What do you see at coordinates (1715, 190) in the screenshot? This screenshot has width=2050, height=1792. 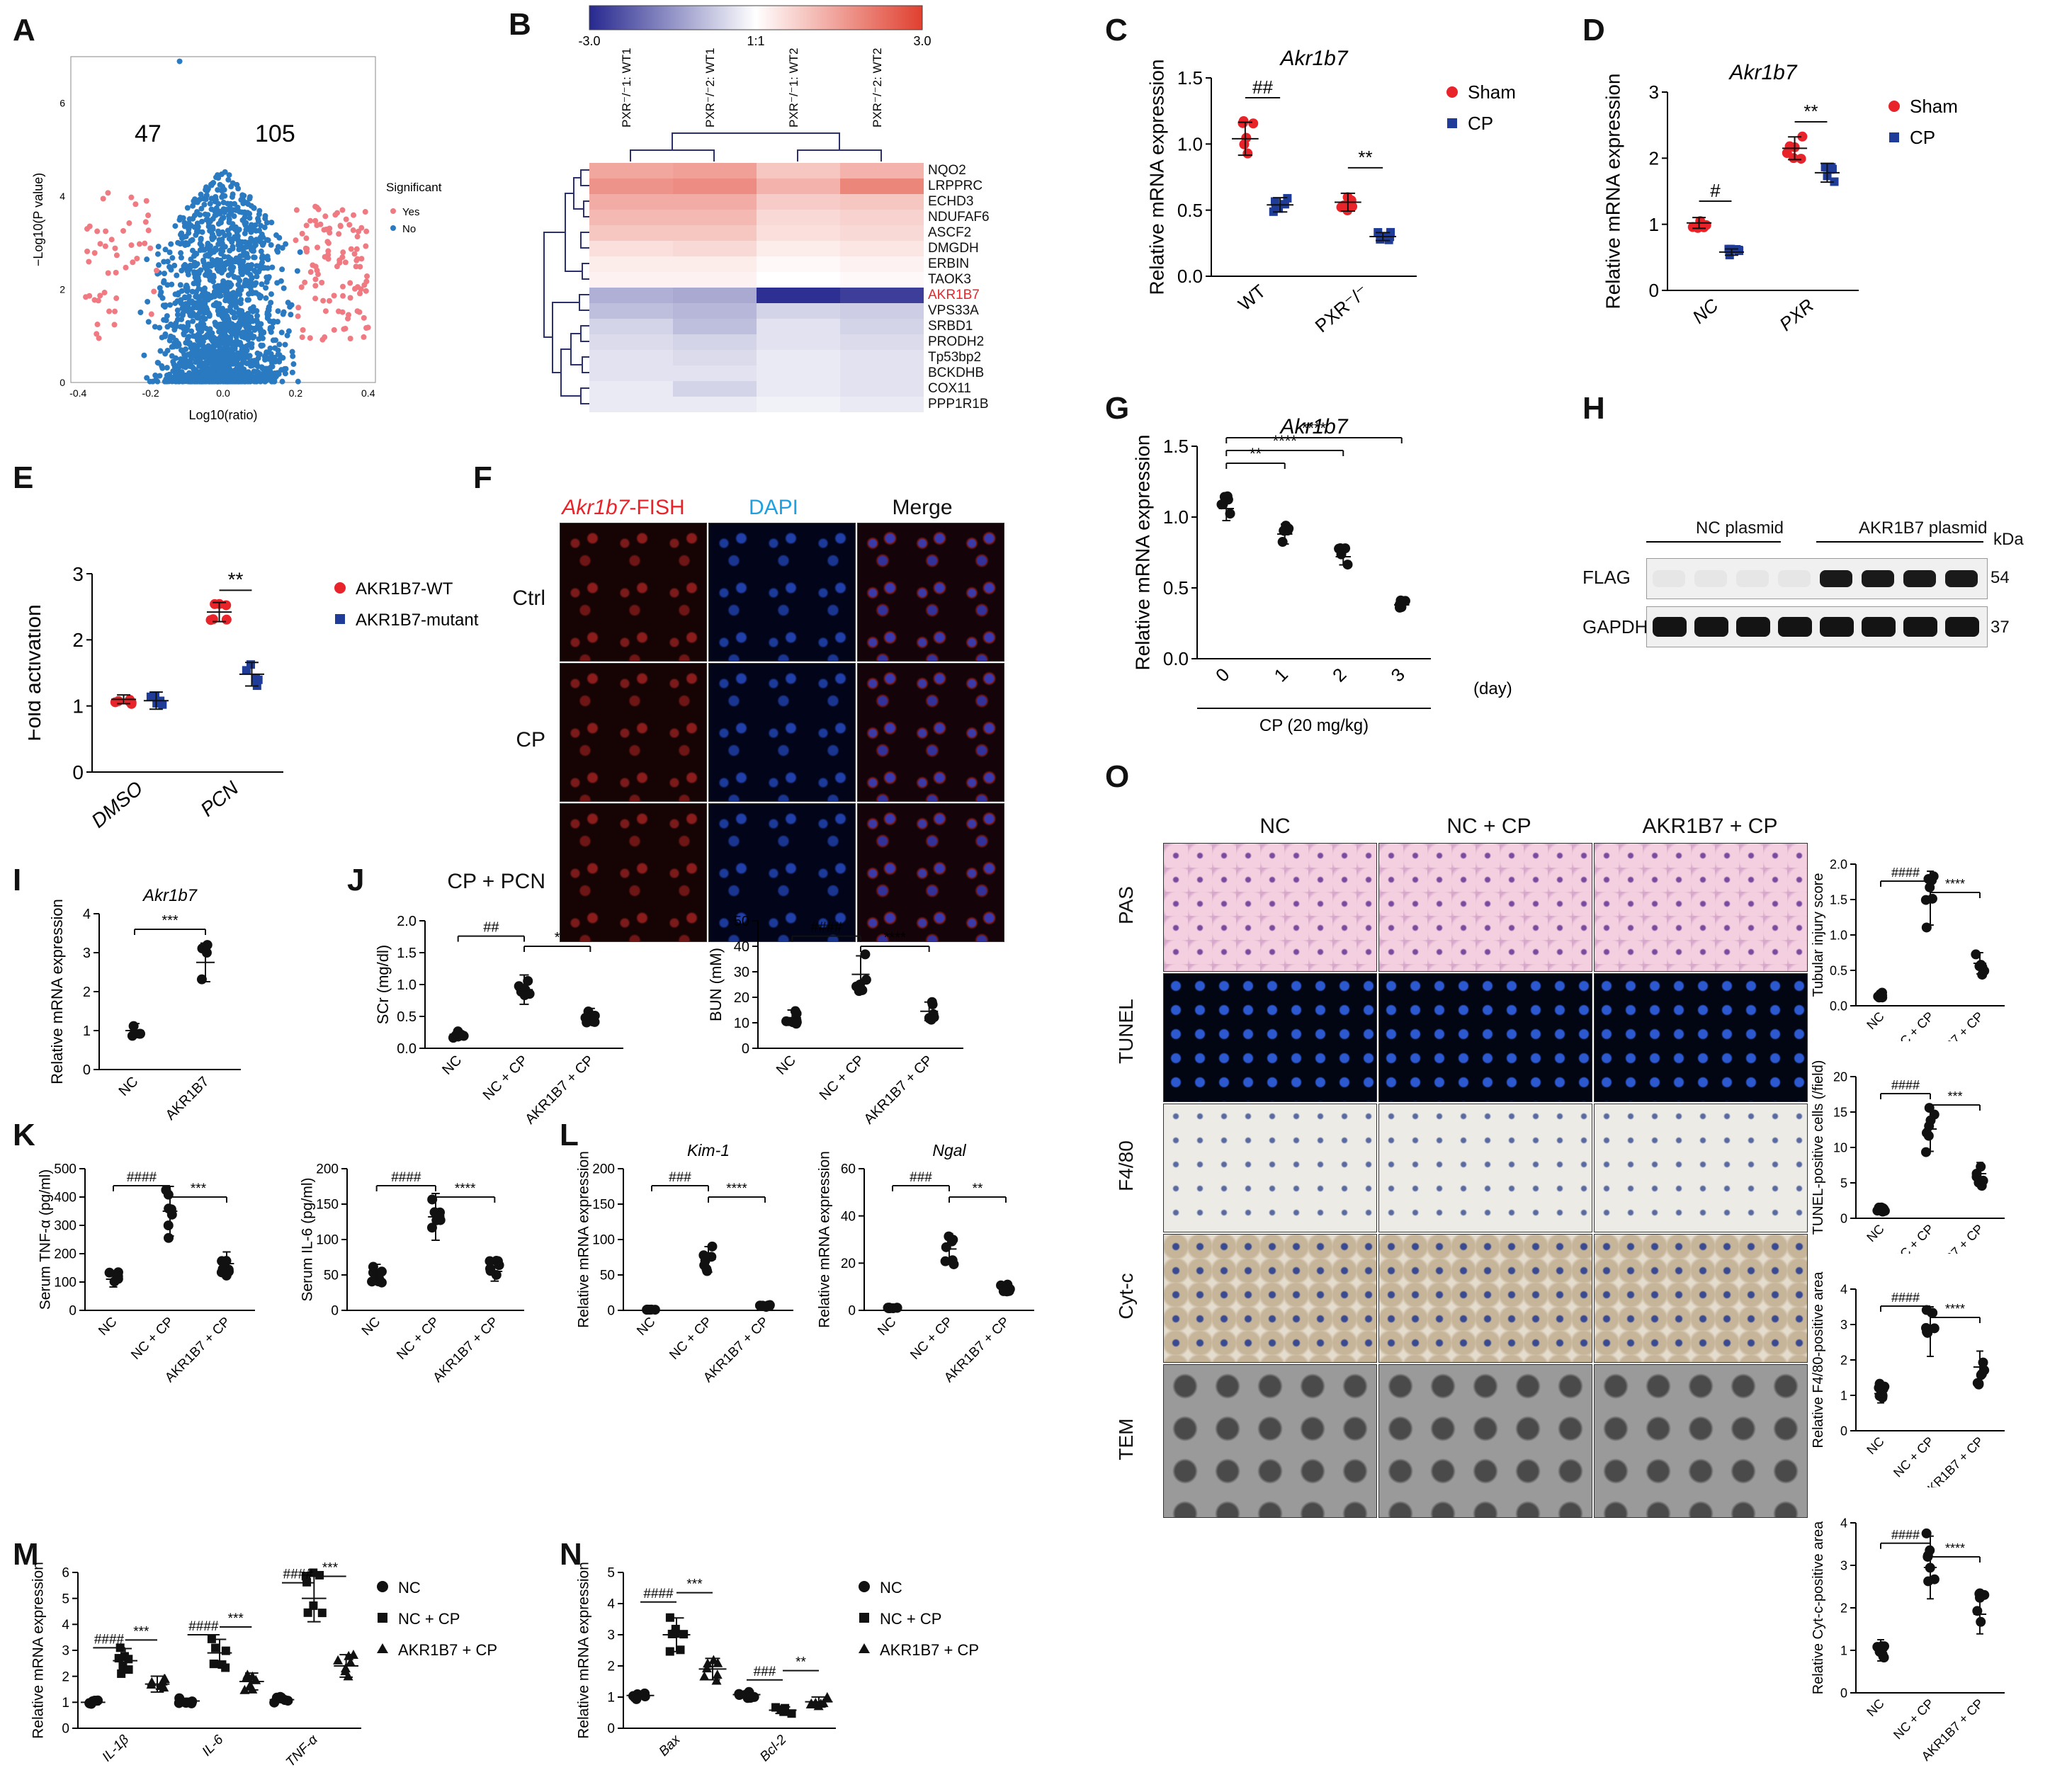 I see `significance-label: #` at bounding box center [1715, 190].